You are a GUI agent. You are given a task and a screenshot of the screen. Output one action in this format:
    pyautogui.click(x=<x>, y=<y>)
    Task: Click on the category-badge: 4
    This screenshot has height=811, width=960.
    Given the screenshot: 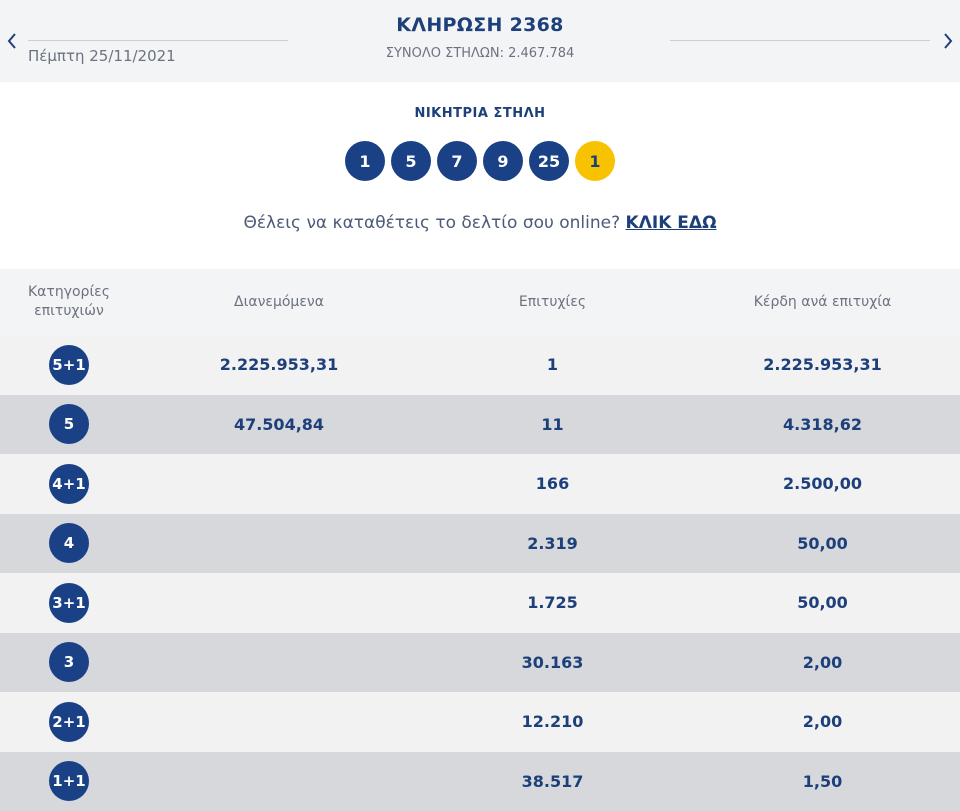 What is the action you would take?
    pyautogui.click(x=69, y=543)
    